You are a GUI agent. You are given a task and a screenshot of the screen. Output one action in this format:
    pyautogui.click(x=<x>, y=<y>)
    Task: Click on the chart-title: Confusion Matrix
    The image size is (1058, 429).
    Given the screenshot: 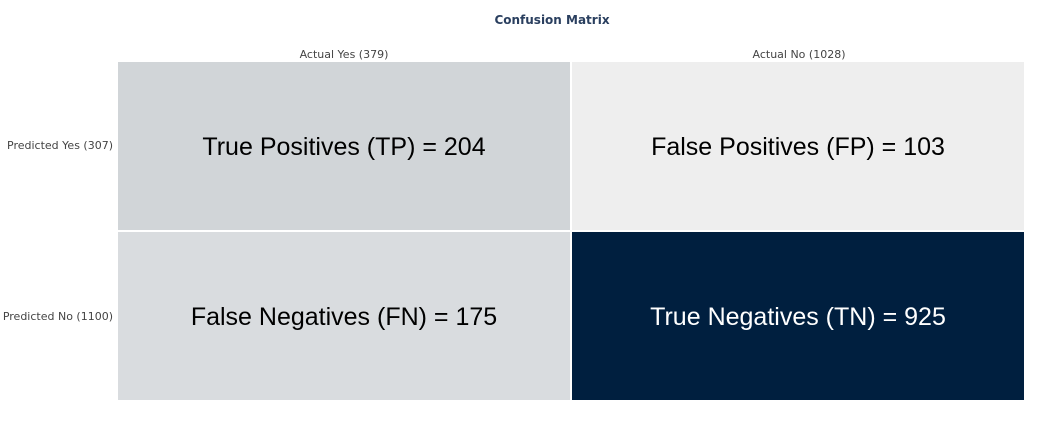 What is the action you would take?
    pyautogui.click(x=552, y=20)
    